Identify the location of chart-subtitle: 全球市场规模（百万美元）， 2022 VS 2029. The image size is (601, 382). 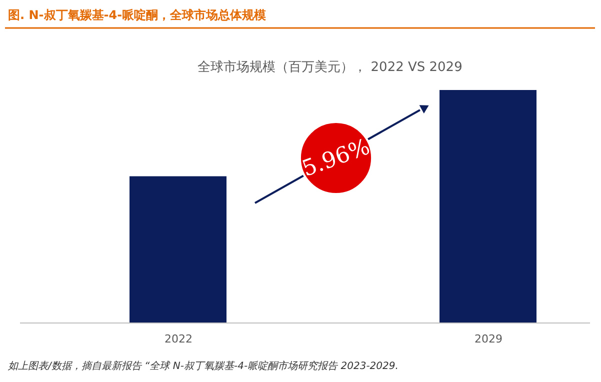
(330, 67).